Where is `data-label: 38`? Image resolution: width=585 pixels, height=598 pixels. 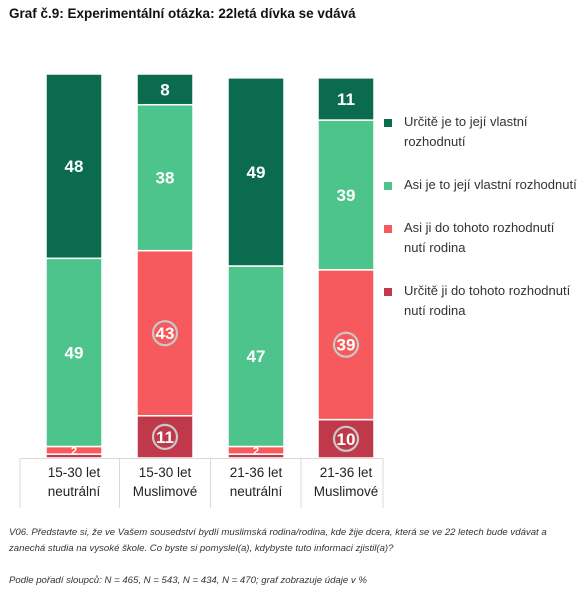
data-label: 38 is located at coordinates (165, 178).